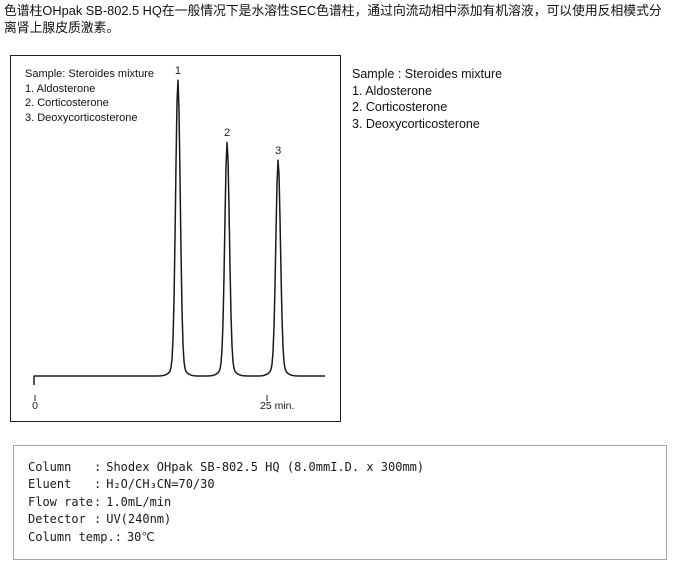  What do you see at coordinates (71, 536) in the screenshot?
I see `condition-label: Column temp.` at bounding box center [71, 536].